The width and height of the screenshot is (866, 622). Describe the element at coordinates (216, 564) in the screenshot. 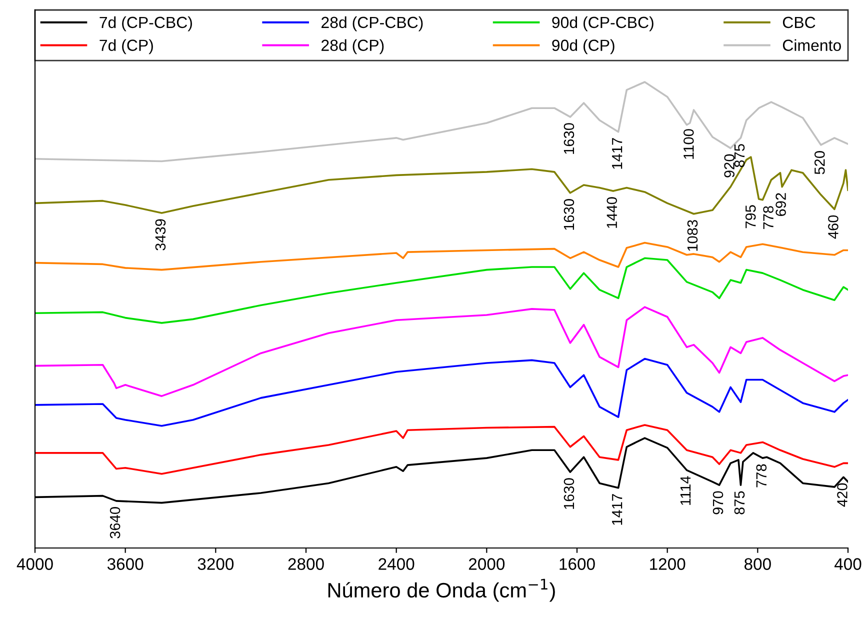

I see `x-tick-label: 3200` at that location.